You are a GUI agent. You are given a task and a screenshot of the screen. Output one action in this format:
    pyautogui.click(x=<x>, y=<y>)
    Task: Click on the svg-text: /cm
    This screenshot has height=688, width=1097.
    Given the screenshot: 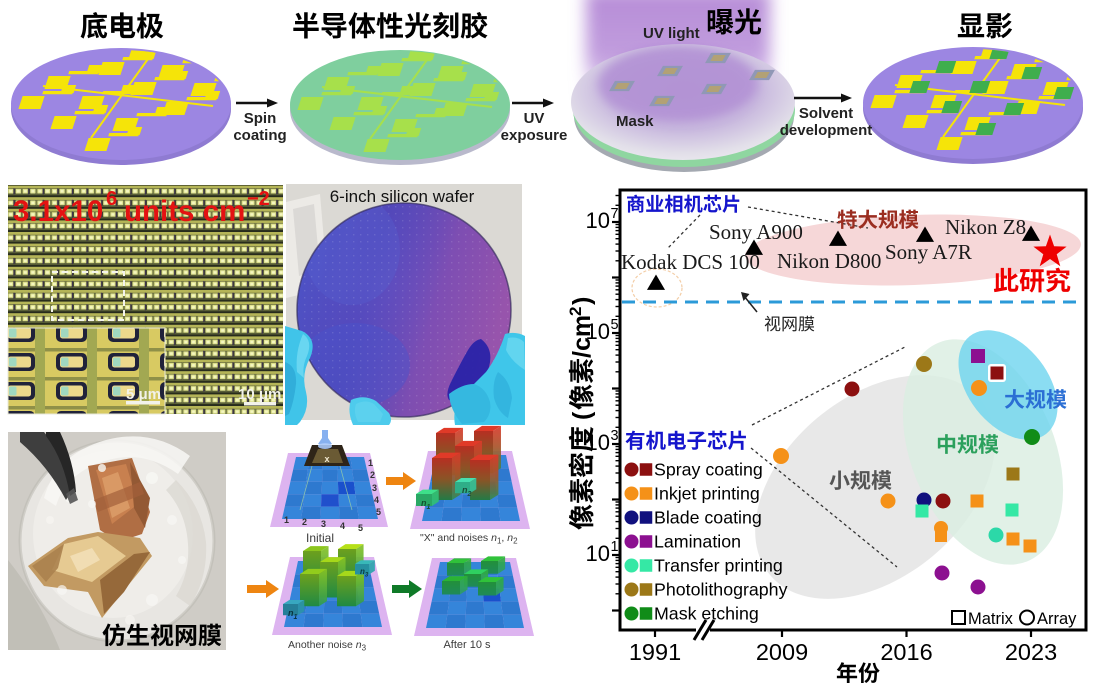 What is the action you would take?
    pyautogui.click(x=582, y=336)
    